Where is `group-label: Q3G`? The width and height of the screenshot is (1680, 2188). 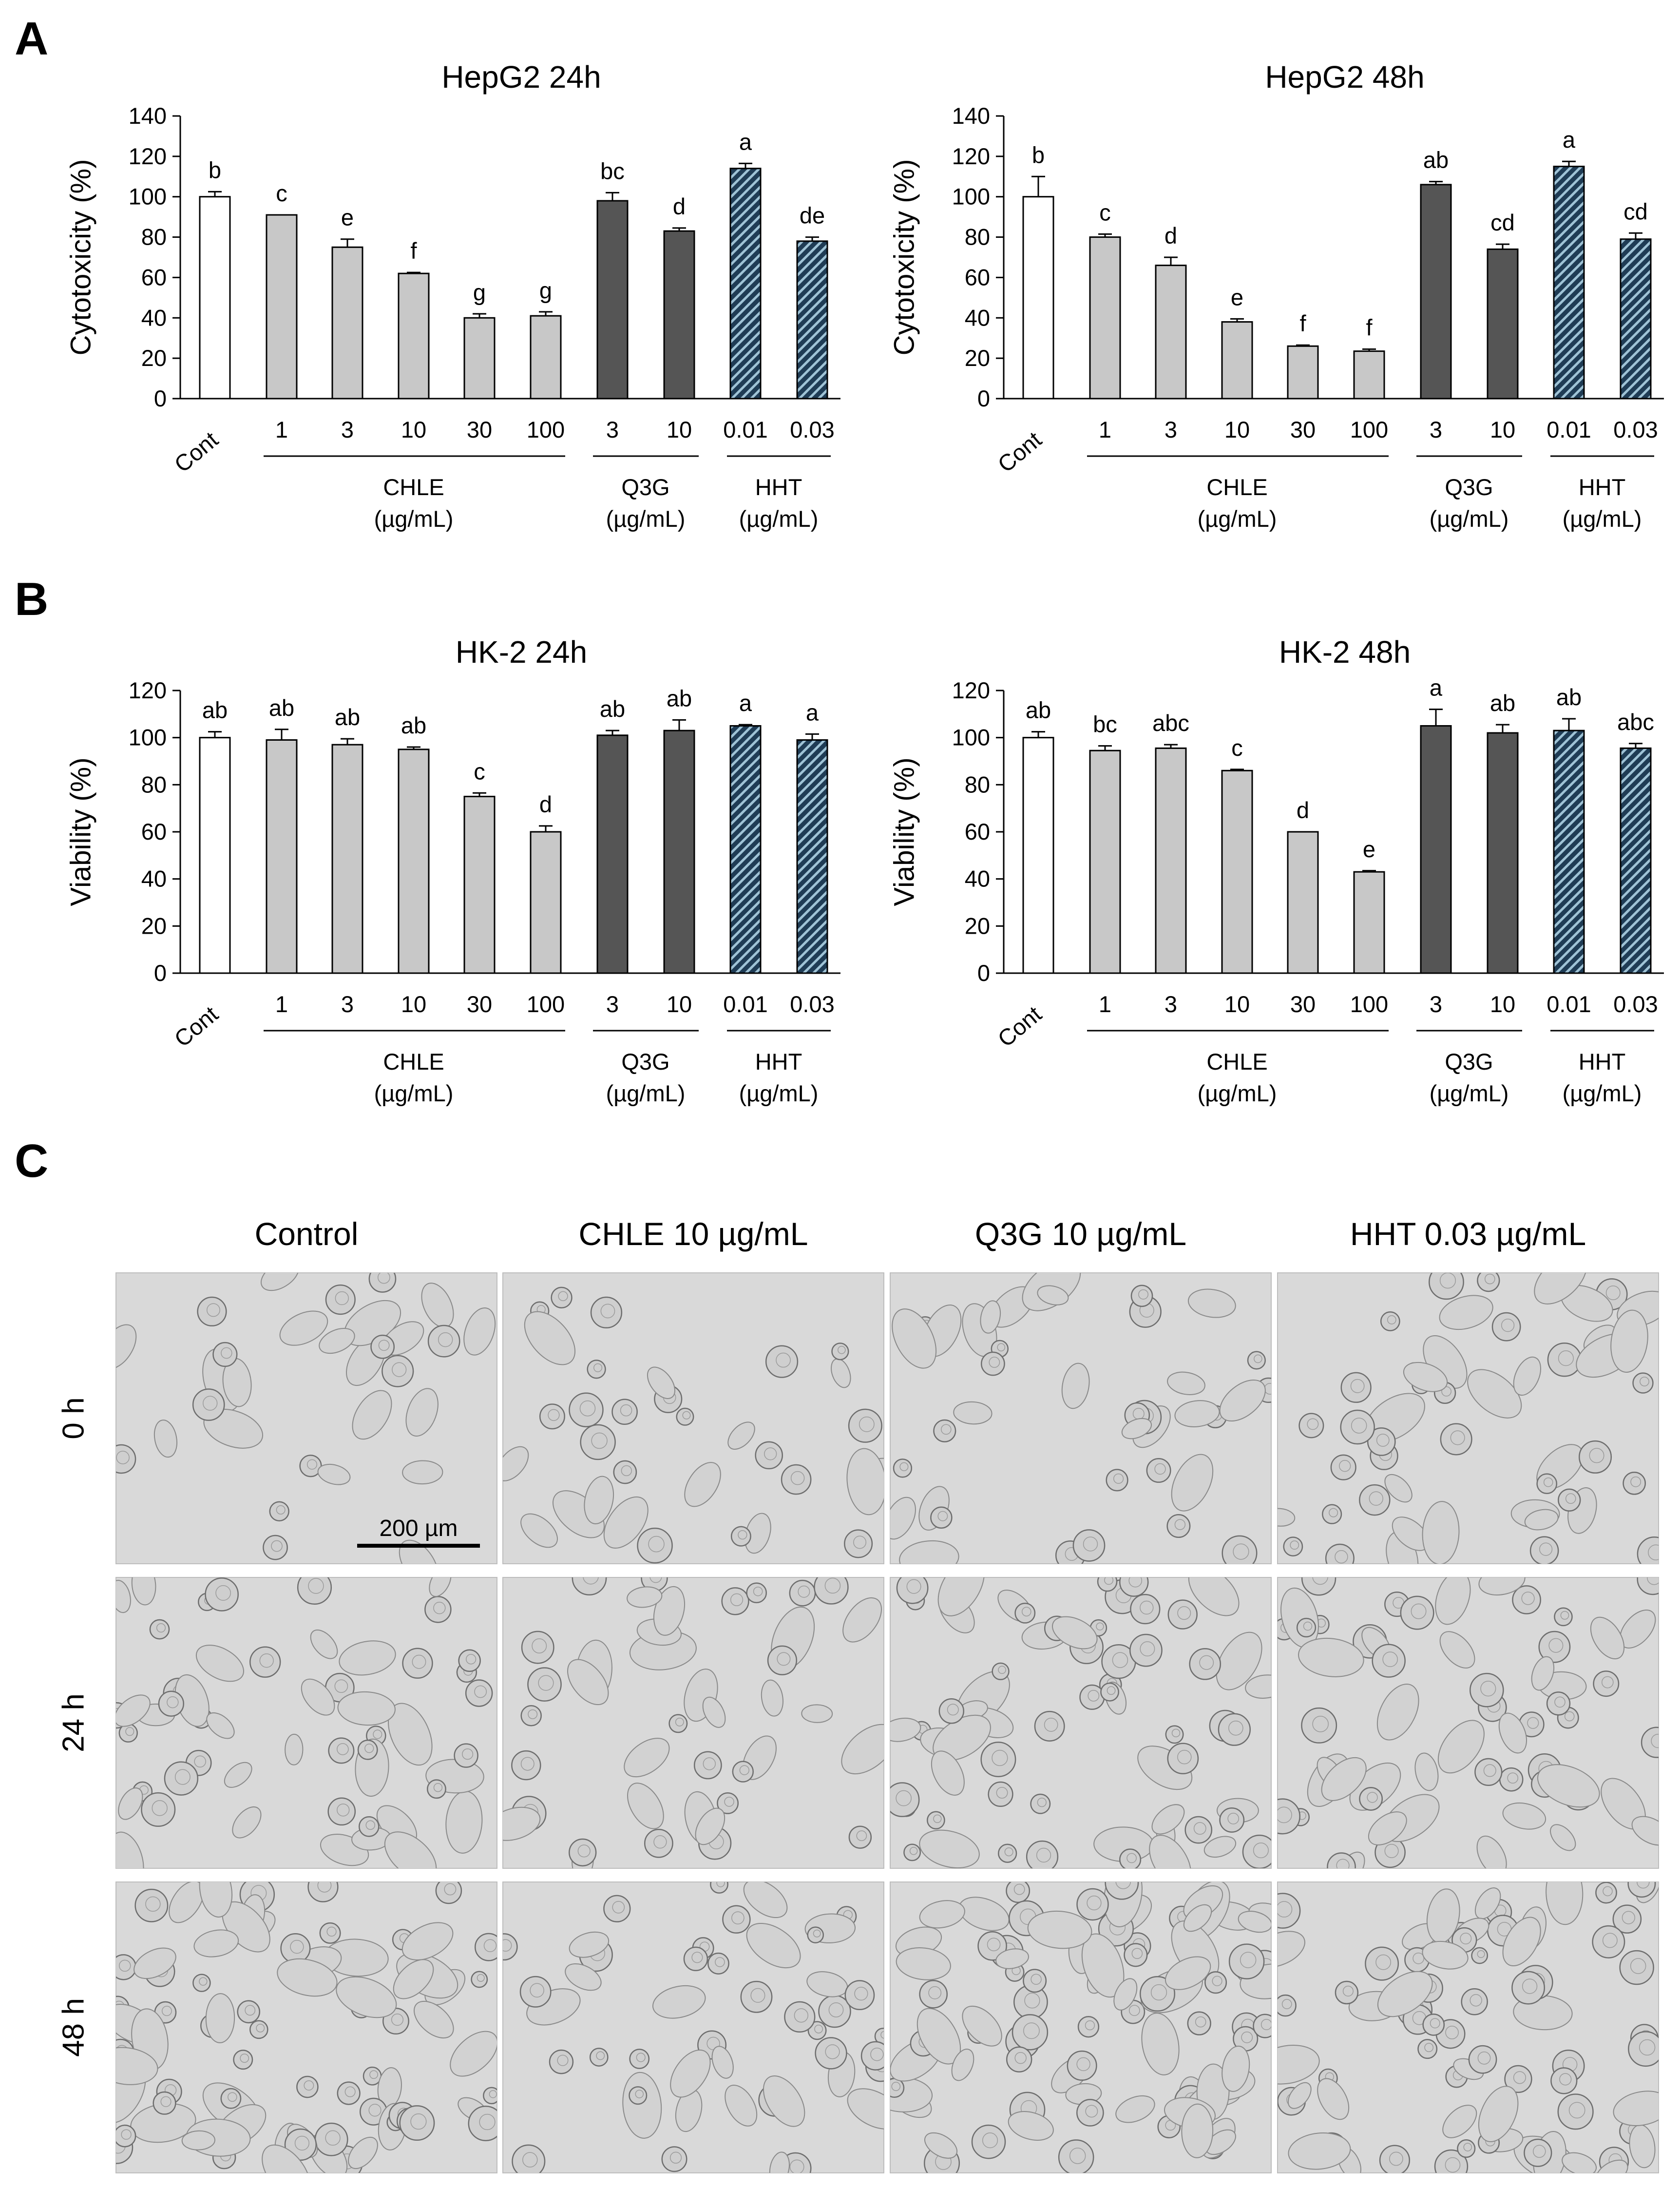
group-label: Q3G is located at coordinates (1469, 487).